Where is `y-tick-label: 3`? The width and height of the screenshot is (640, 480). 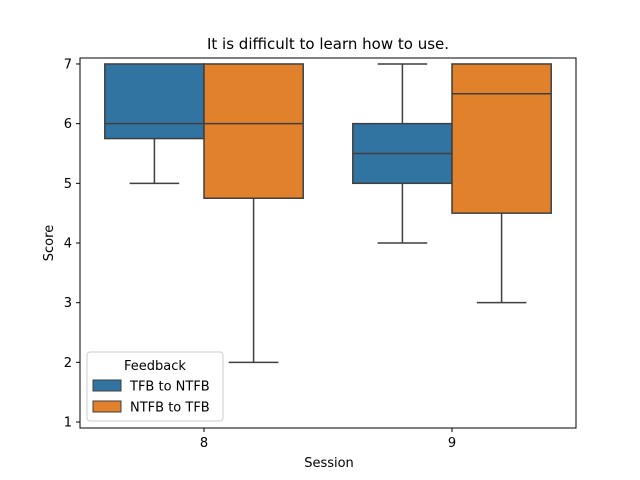
y-tick-label: 3 is located at coordinates (68, 303).